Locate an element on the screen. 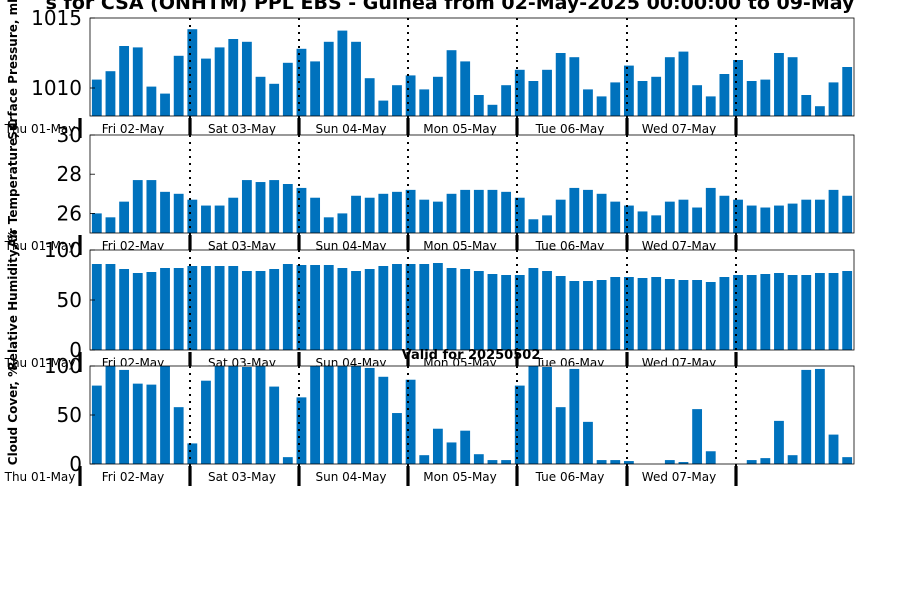 The image size is (900, 600). y-tick-label: 50 is located at coordinates (69, 415).